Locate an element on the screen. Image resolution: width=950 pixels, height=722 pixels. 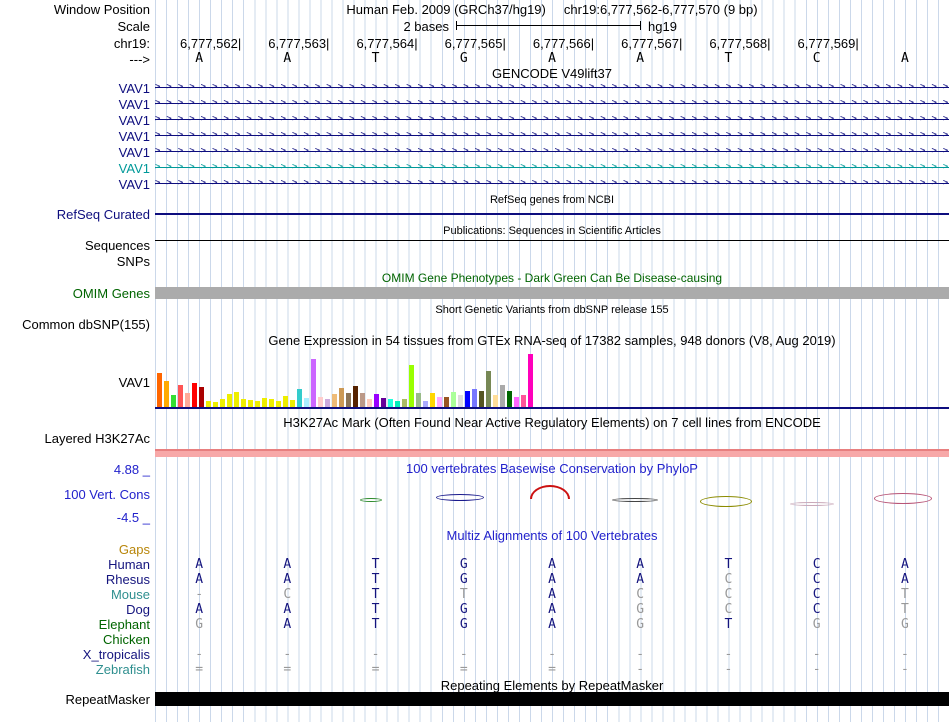
snps-label: SNPs is located at coordinates (133, 261).